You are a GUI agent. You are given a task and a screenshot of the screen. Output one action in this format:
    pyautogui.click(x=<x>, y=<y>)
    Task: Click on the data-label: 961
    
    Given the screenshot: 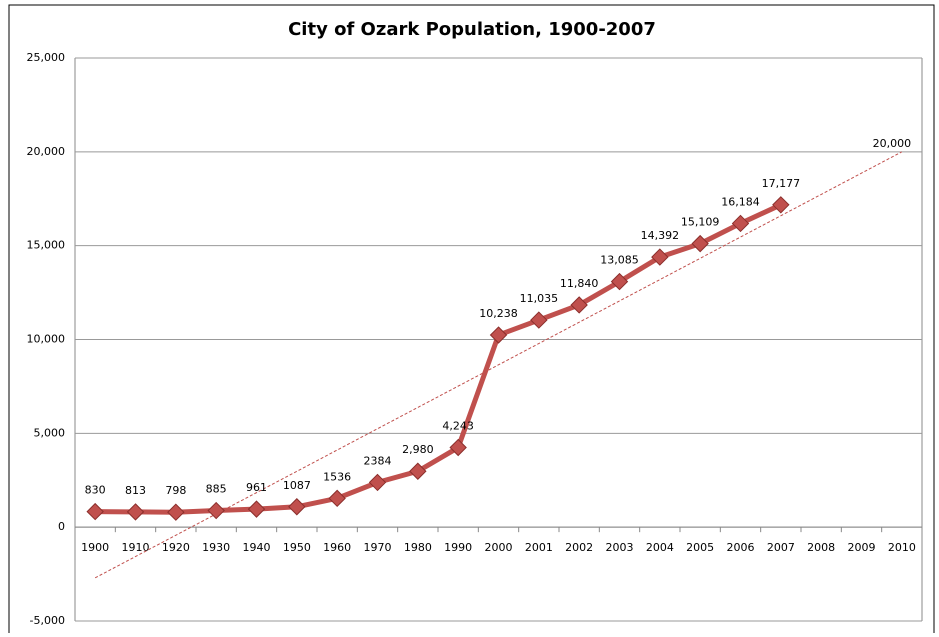 What is the action you would take?
    pyautogui.click(x=256, y=487)
    